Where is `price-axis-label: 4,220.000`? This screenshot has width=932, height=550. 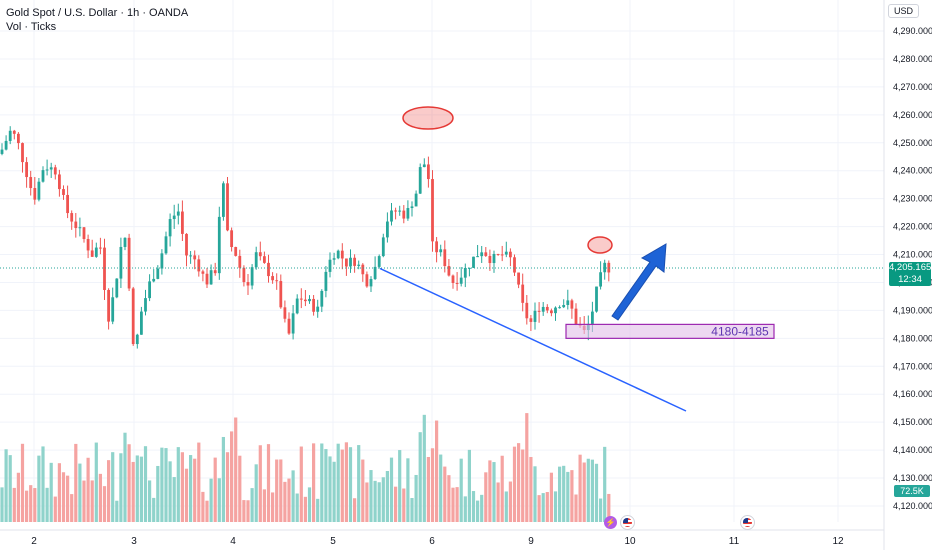 price-axis-label: 4,220.000 is located at coordinates (912, 227).